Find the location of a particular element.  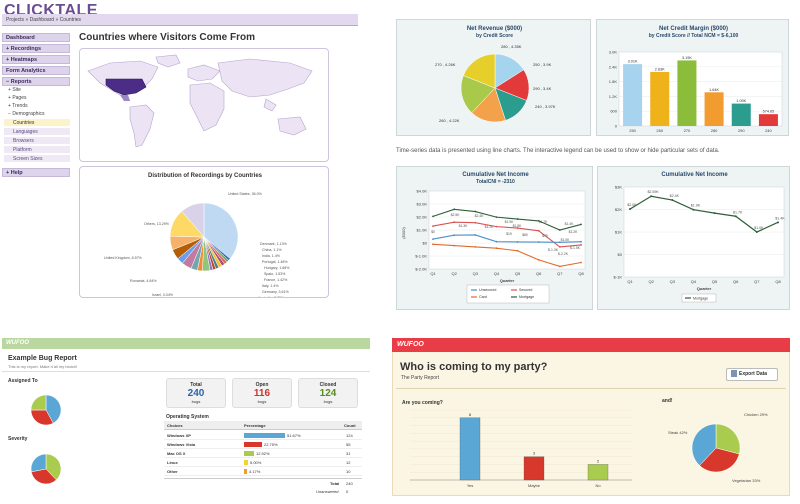

revenue-pie-label: 250 , 3.9K is located at coordinates (542, 64).